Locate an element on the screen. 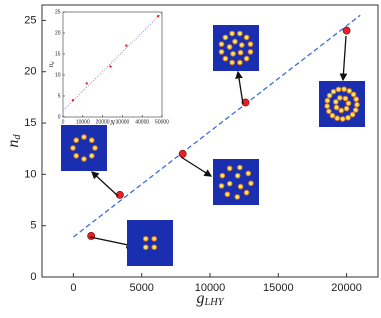 Image resolution: width=381 pixels, height=318 pixels. y-tick-label: 10 is located at coordinates (30, 174).